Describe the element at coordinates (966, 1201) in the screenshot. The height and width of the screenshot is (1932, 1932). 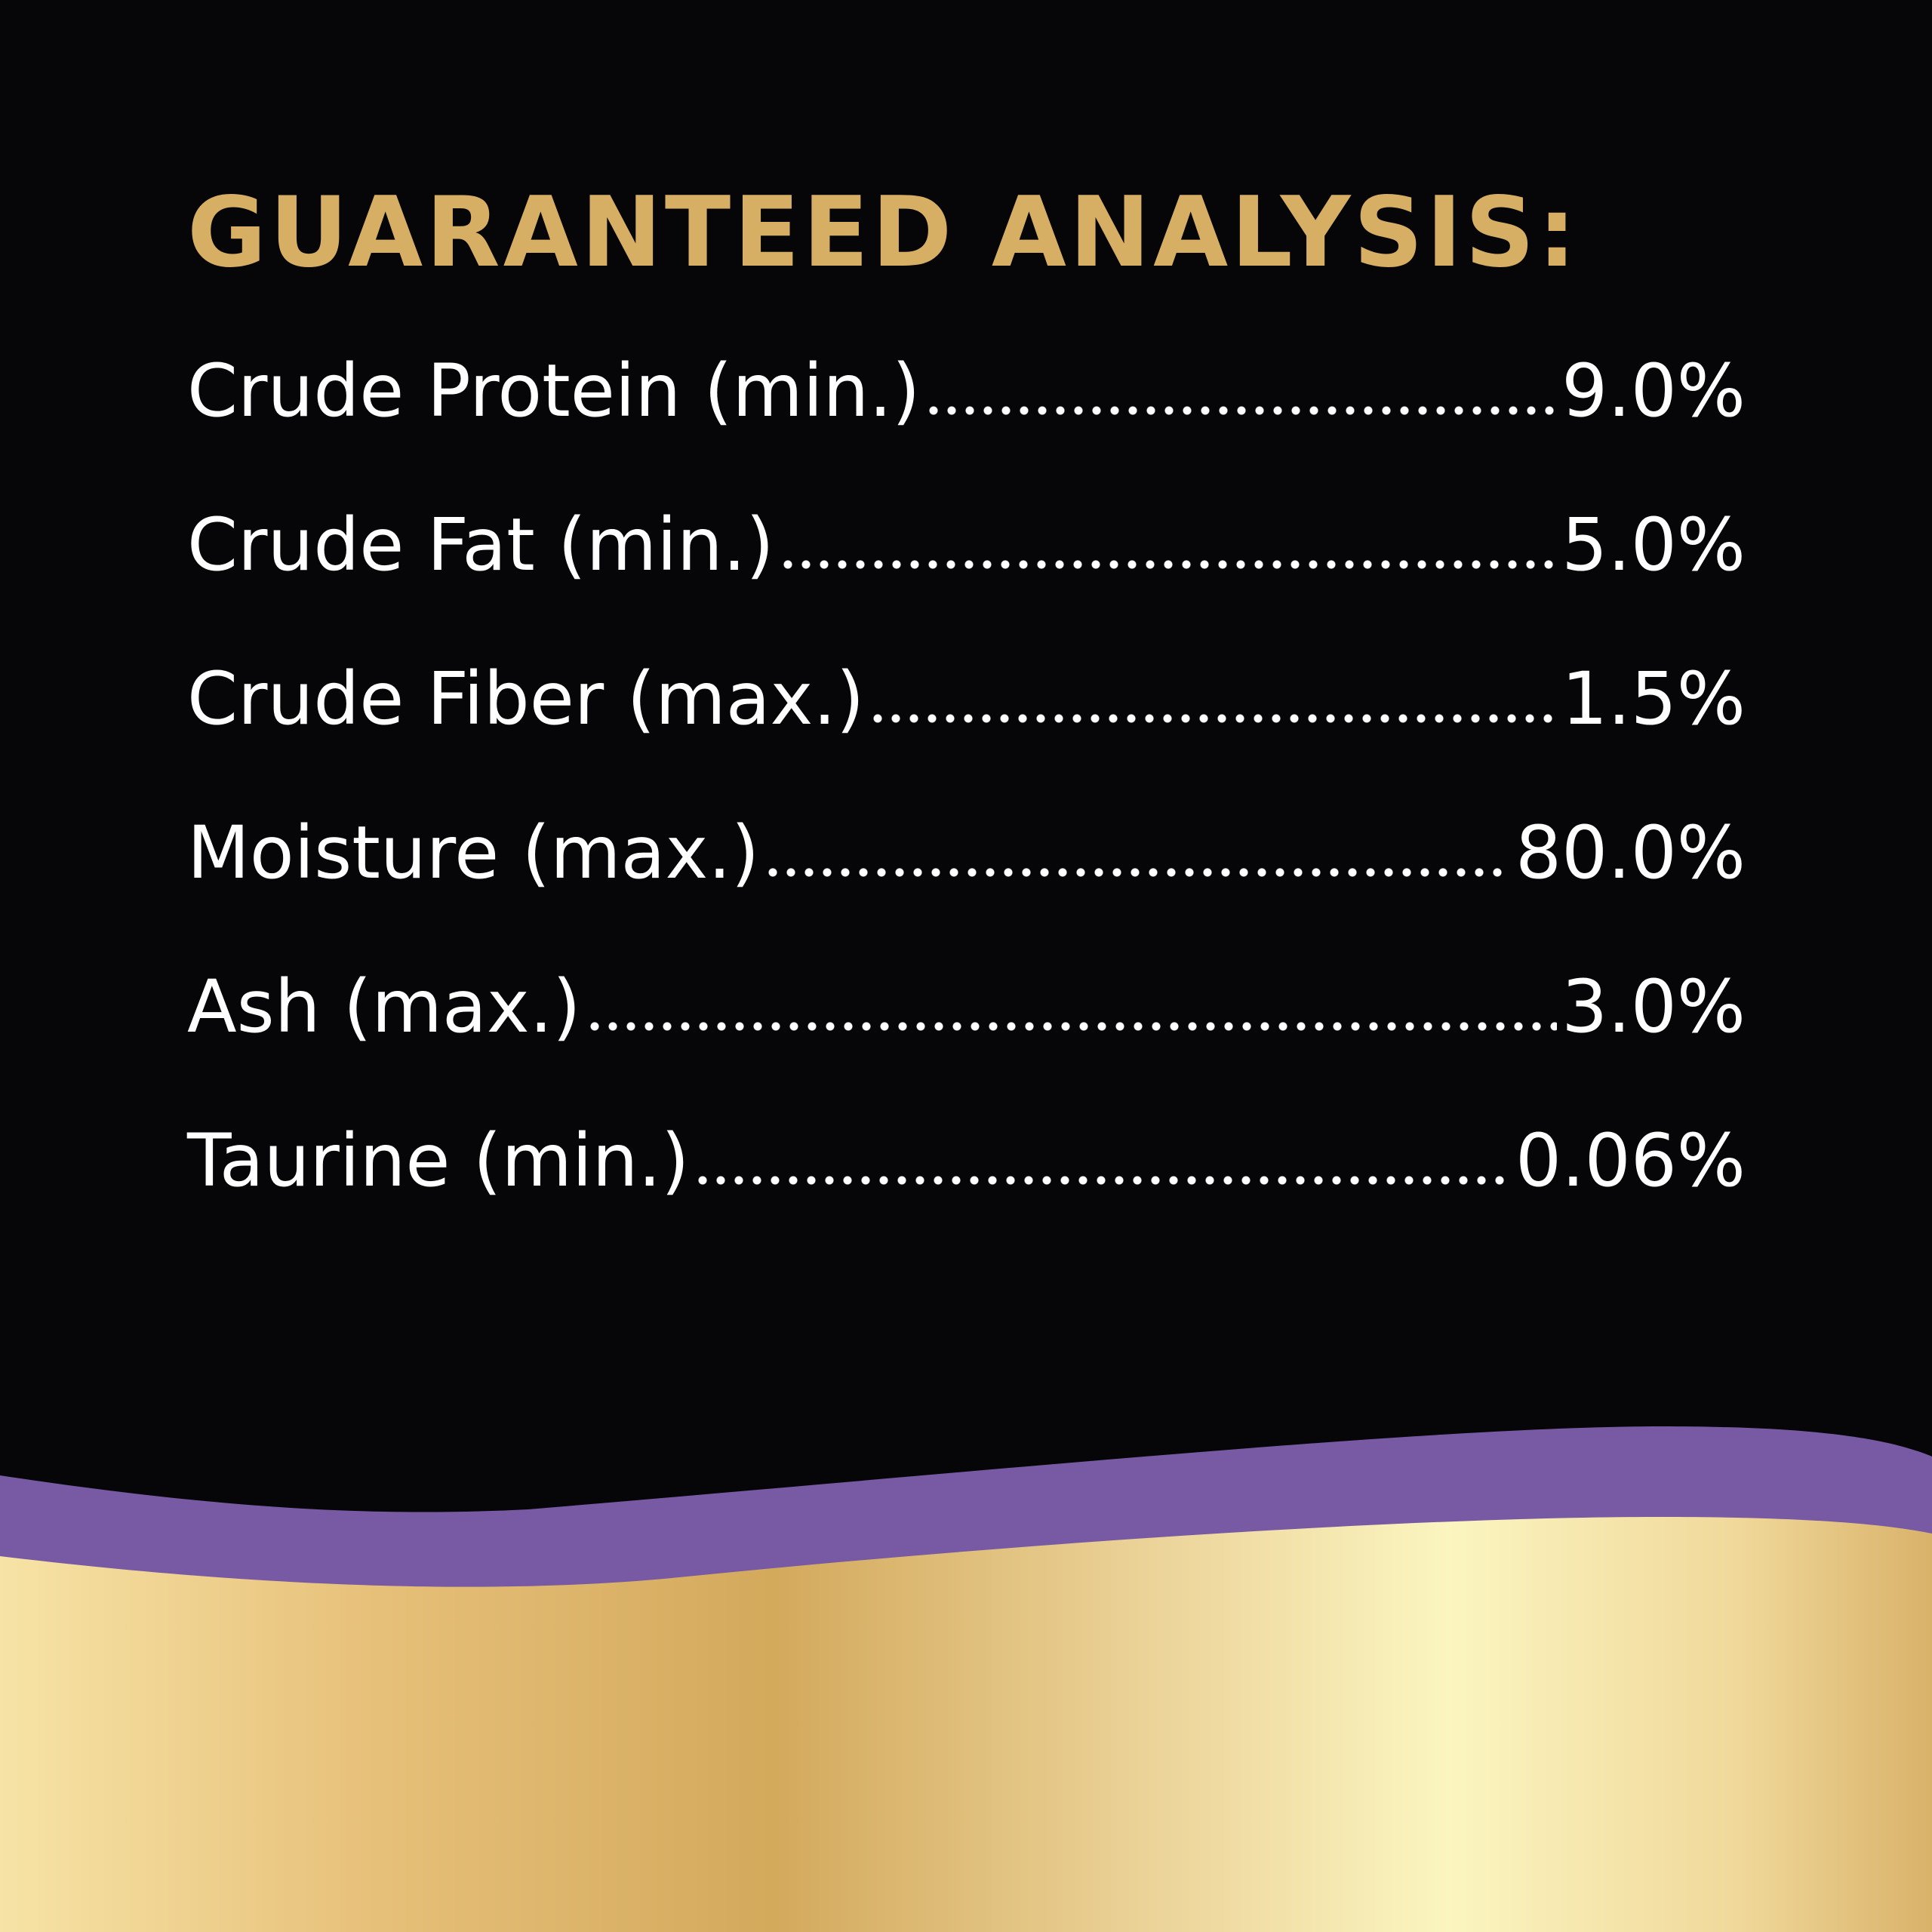
I see `analysis-row: Taurine (min.) 0.06%` at that location.